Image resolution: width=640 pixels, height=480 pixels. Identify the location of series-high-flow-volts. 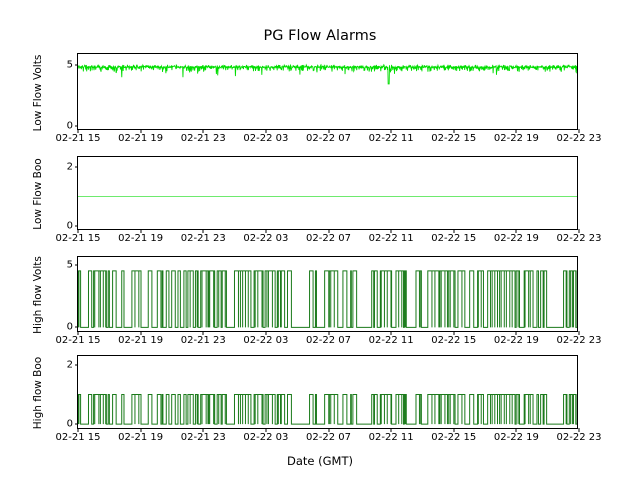
(327, 299).